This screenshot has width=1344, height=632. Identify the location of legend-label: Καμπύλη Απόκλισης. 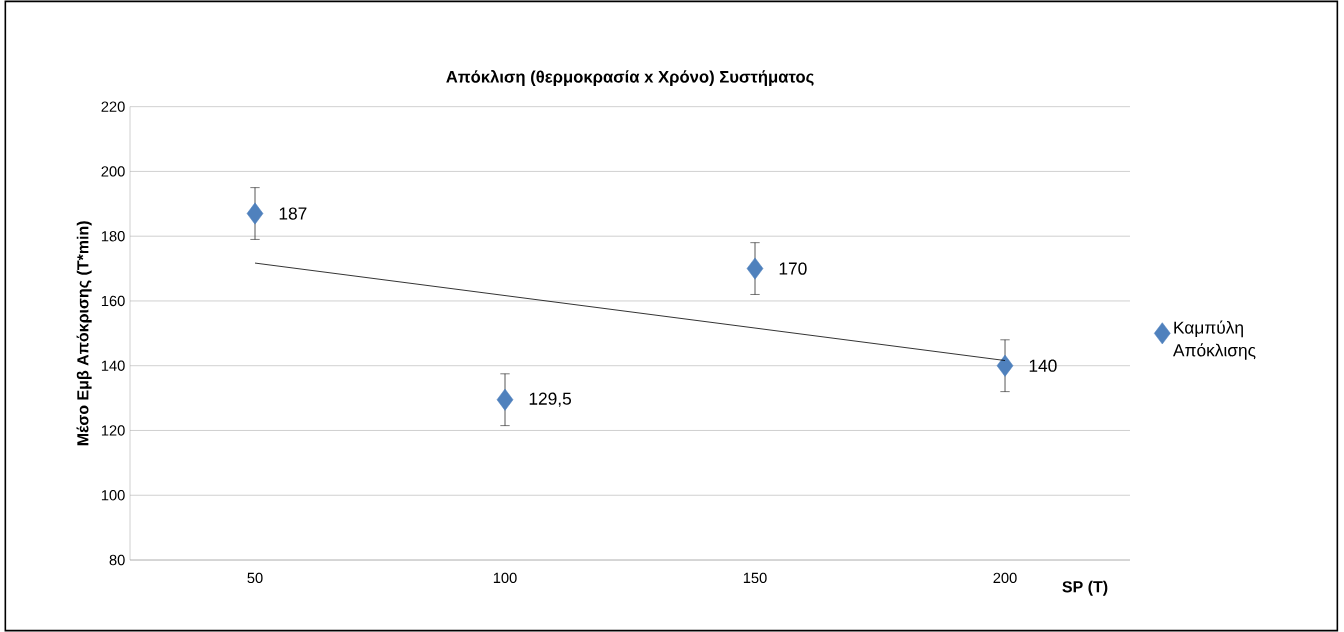
(1214, 340).